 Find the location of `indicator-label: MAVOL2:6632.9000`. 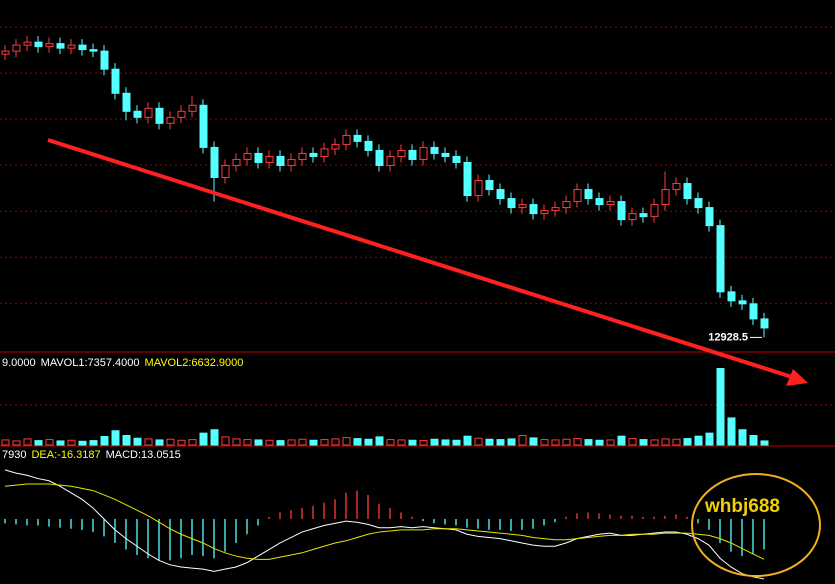

indicator-label: MAVOL2:6632.9000 is located at coordinates (194, 363).